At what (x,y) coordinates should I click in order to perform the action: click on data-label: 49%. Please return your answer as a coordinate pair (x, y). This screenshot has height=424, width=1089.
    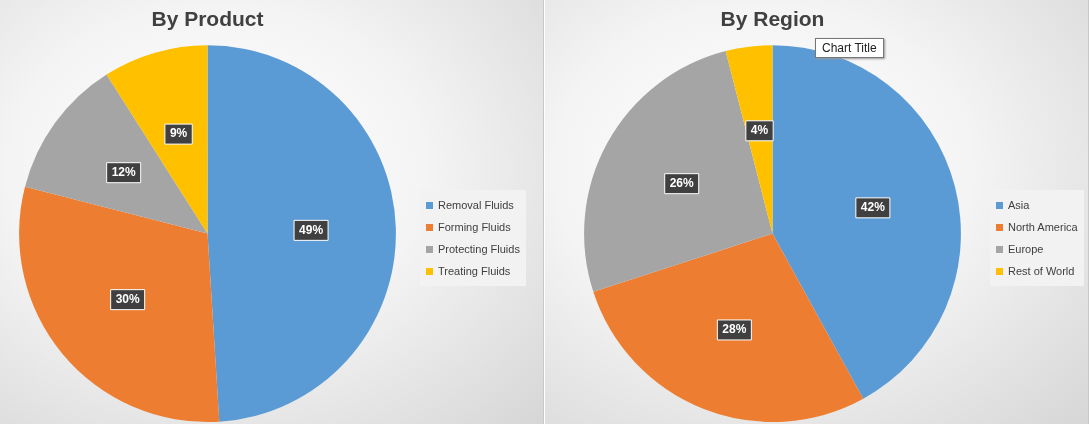
    Looking at the image, I should click on (311, 229).